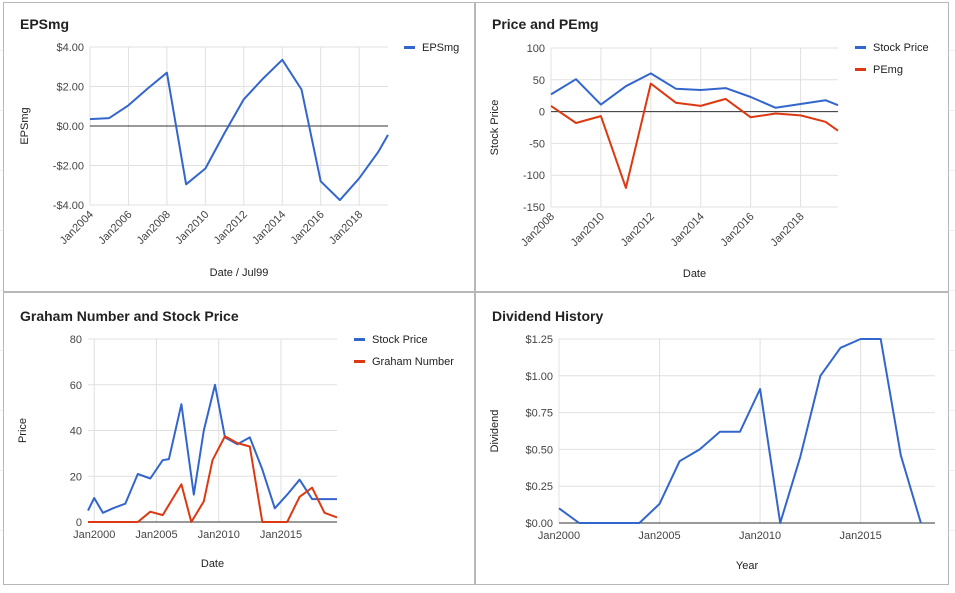  Describe the element at coordinates (213, 479) in the screenshot. I see `series-line-graham-number` at that location.